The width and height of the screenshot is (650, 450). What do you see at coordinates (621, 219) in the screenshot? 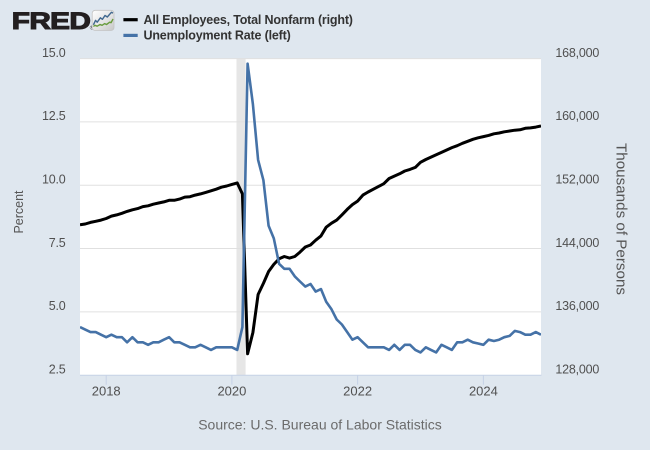
I see `svg-text: Thousands of Persons` at bounding box center [621, 219].